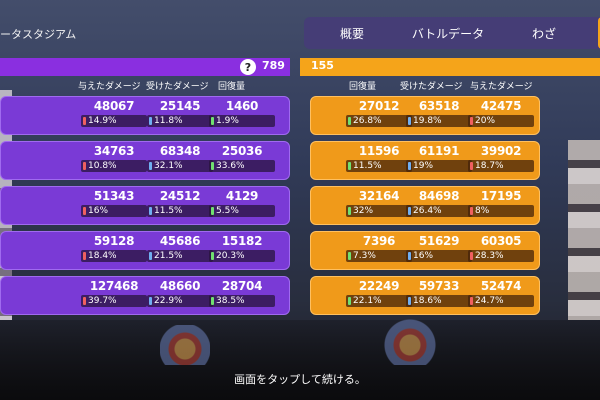 The image size is (600, 400). I want to click on damage-dealt-cell: 39902 18.7%, so click(501, 158).